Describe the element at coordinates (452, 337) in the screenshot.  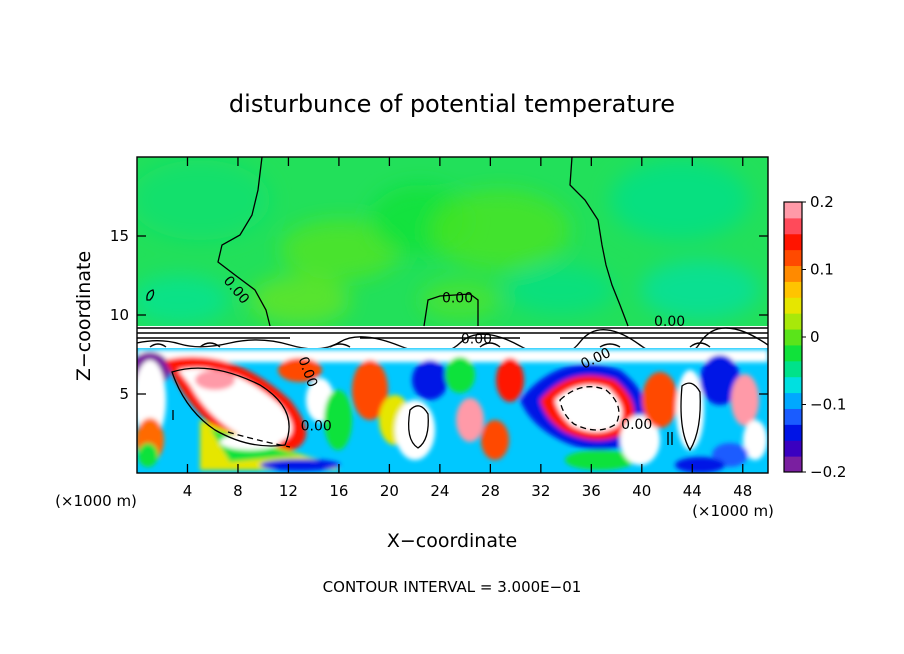
I see `interface-band` at that location.